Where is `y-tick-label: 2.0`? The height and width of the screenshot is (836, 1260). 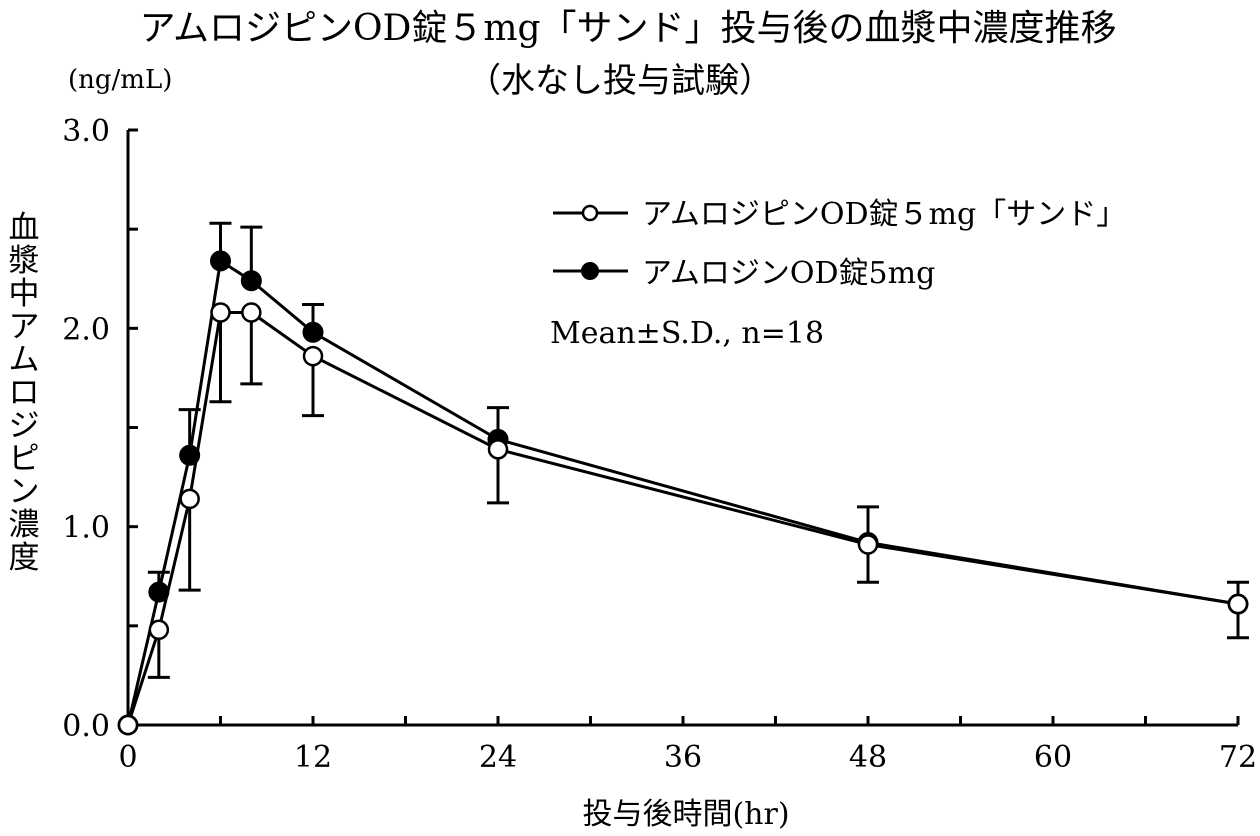
y-tick-label: 2.0 is located at coordinates (86, 329).